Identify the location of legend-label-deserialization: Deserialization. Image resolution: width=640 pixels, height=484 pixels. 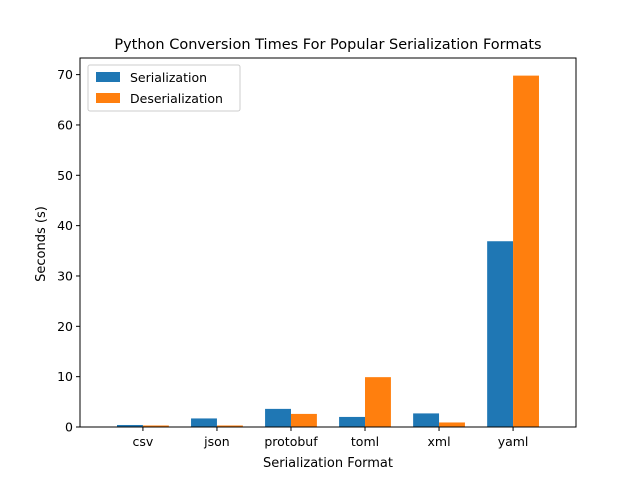
(176, 98).